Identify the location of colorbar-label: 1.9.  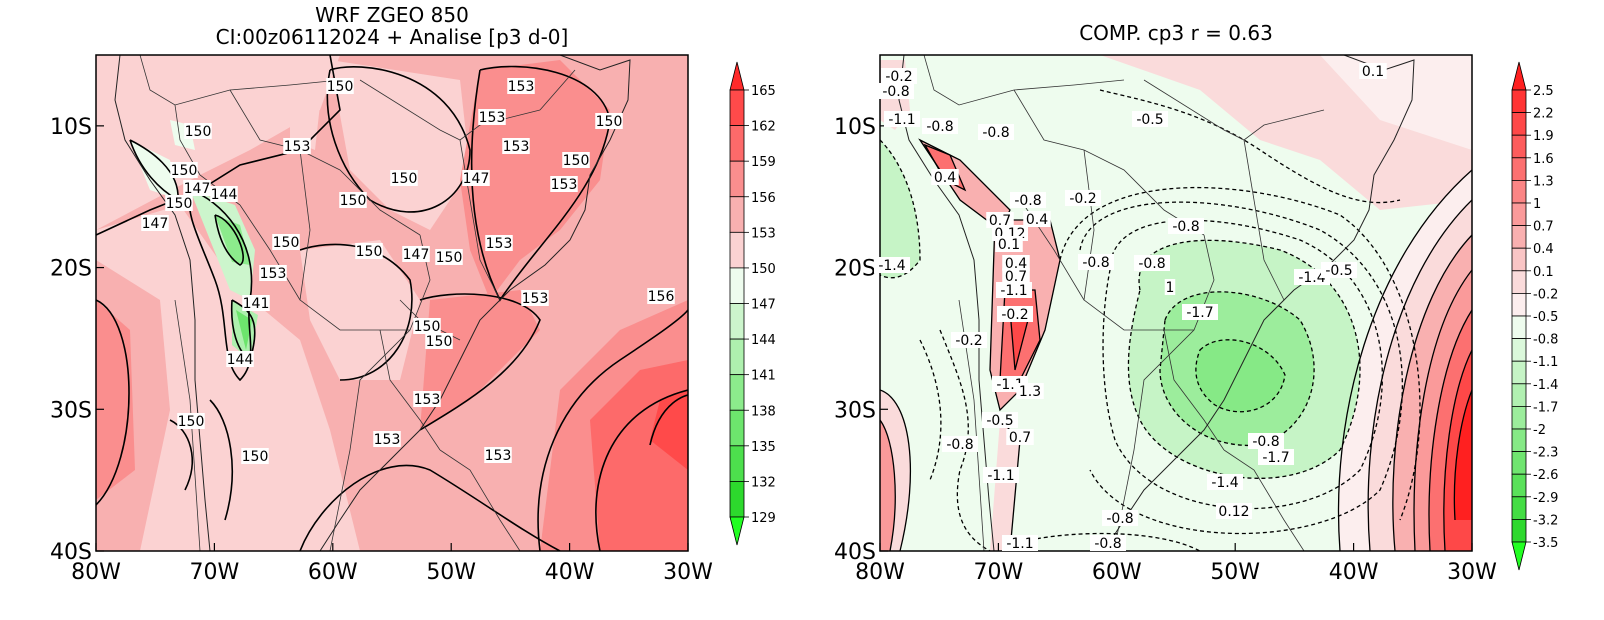
(1543, 136).